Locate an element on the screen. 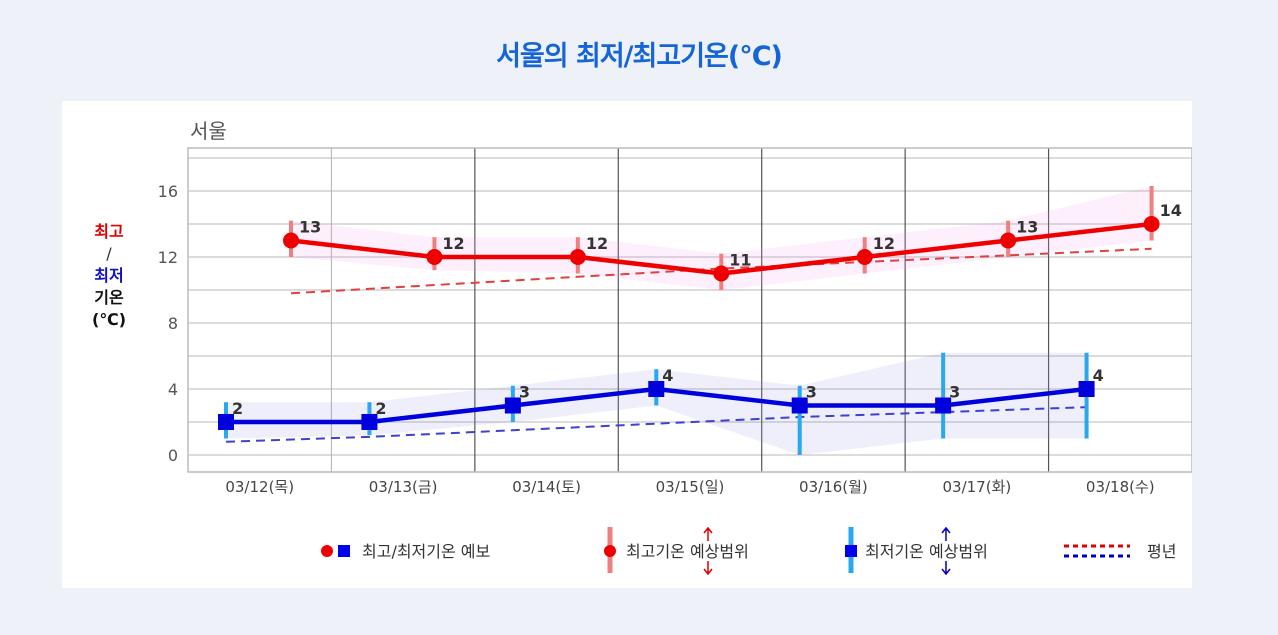 The image size is (1278, 635). legend-low-arrows-icon is located at coordinates (946, 551).